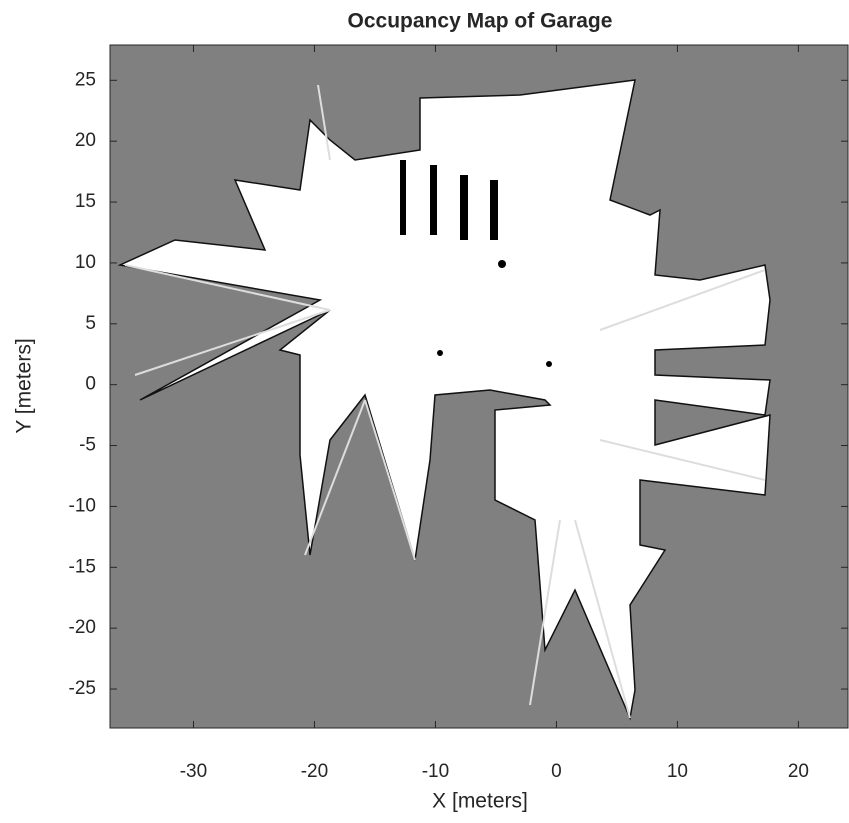 The height and width of the screenshot is (823, 849). What do you see at coordinates (85, 262) in the screenshot?
I see `y-tick-label: 10` at bounding box center [85, 262].